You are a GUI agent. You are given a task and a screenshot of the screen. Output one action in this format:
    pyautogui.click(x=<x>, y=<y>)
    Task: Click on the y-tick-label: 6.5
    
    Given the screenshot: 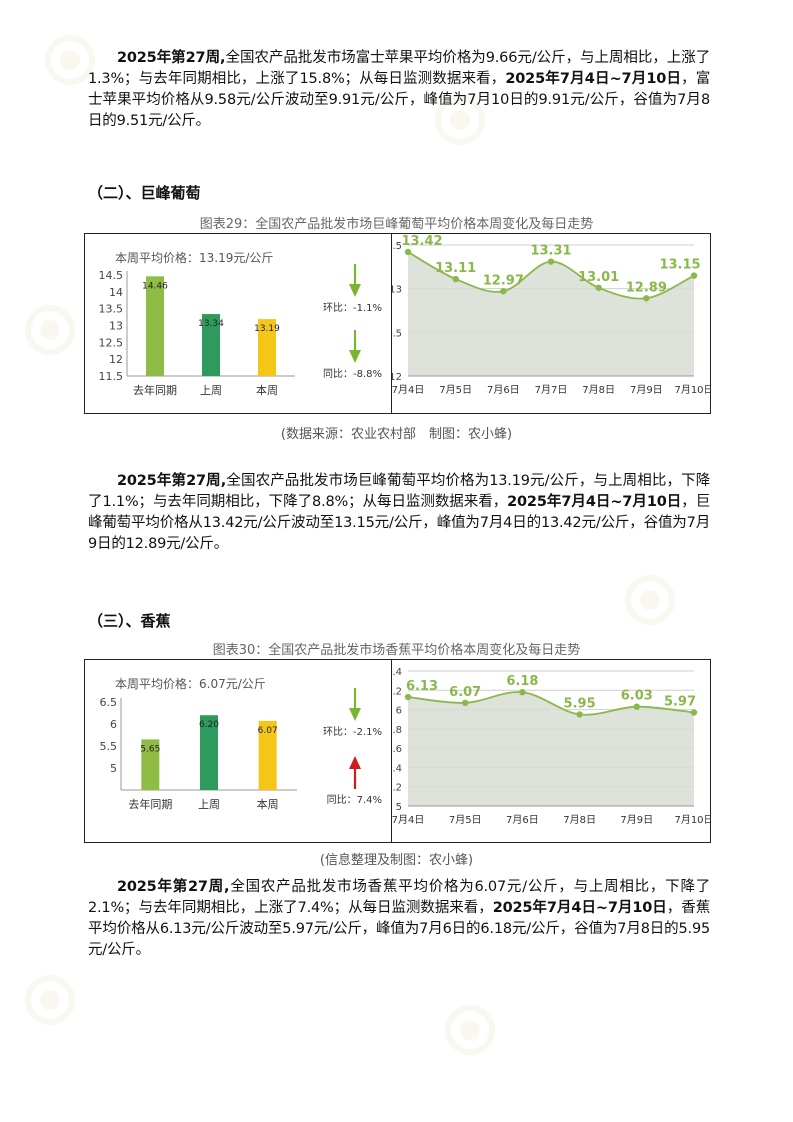 What is the action you would take?
    pyautogui.click(x=109, y=702)
    